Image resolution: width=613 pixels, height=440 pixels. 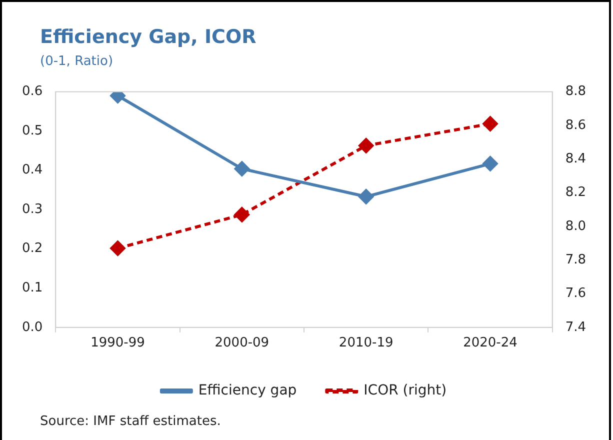 I want to click on y-tick-label: 0.4, so click(x=32, y=170).